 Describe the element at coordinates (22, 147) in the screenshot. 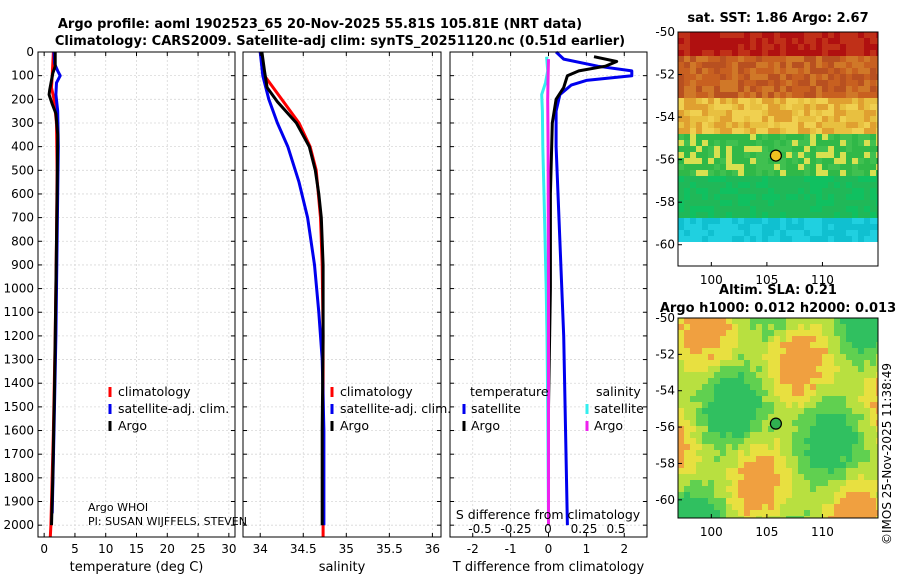

I see `y-tick-label: 400` at that location.